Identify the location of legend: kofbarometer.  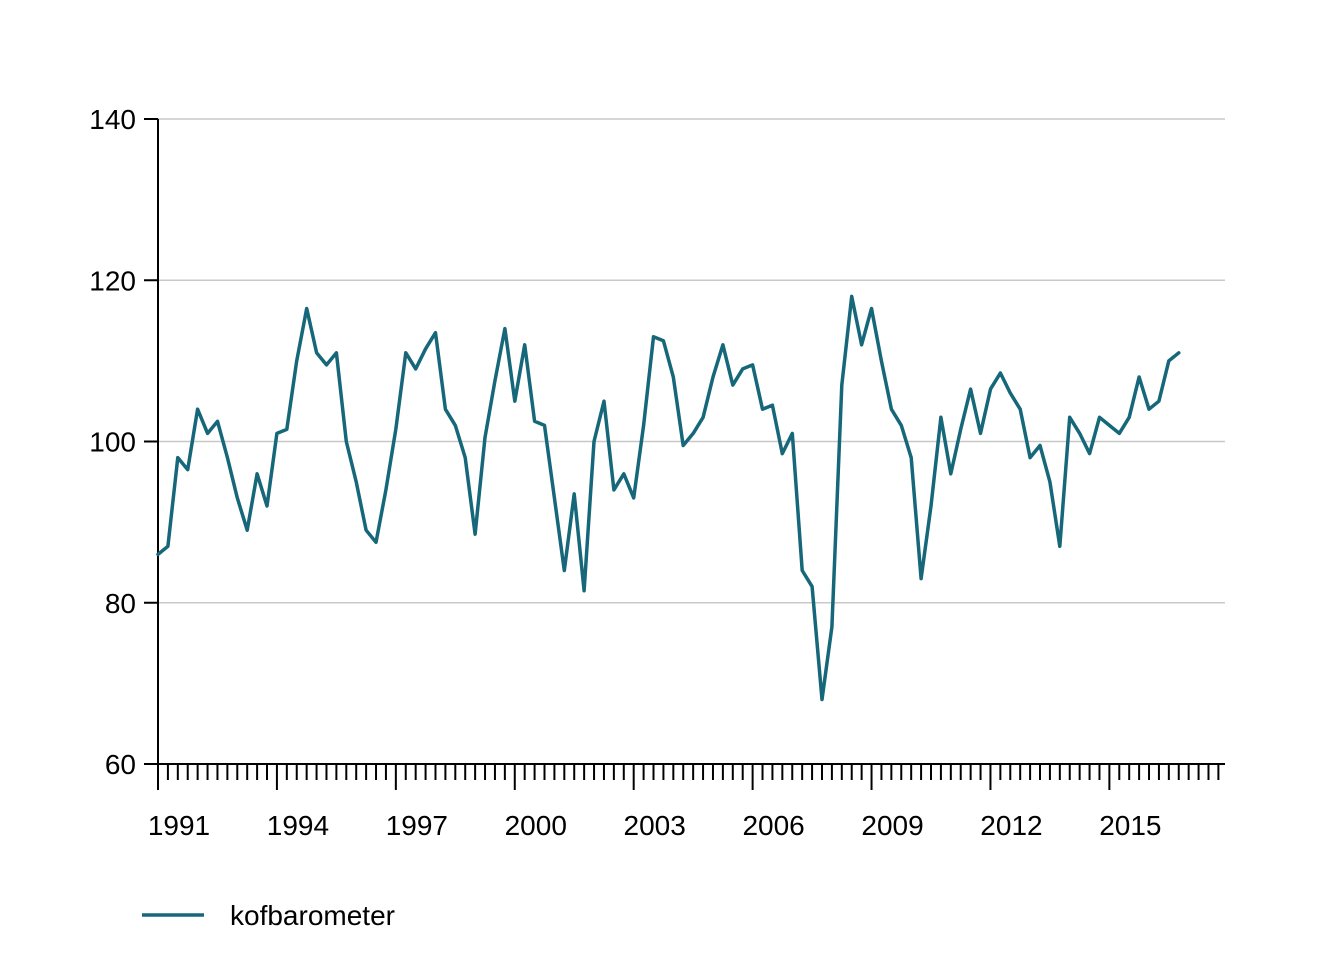
(268, 915).